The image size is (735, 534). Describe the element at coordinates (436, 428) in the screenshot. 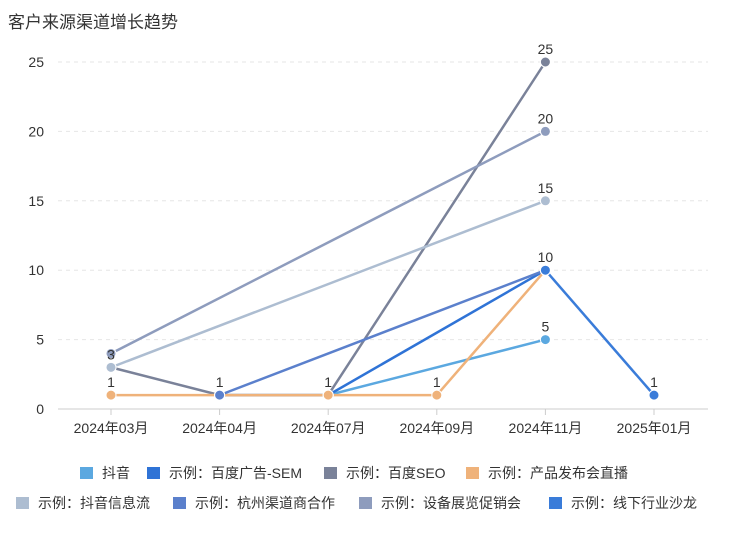

I see `x-tick-label: 2024年09月` at that location.